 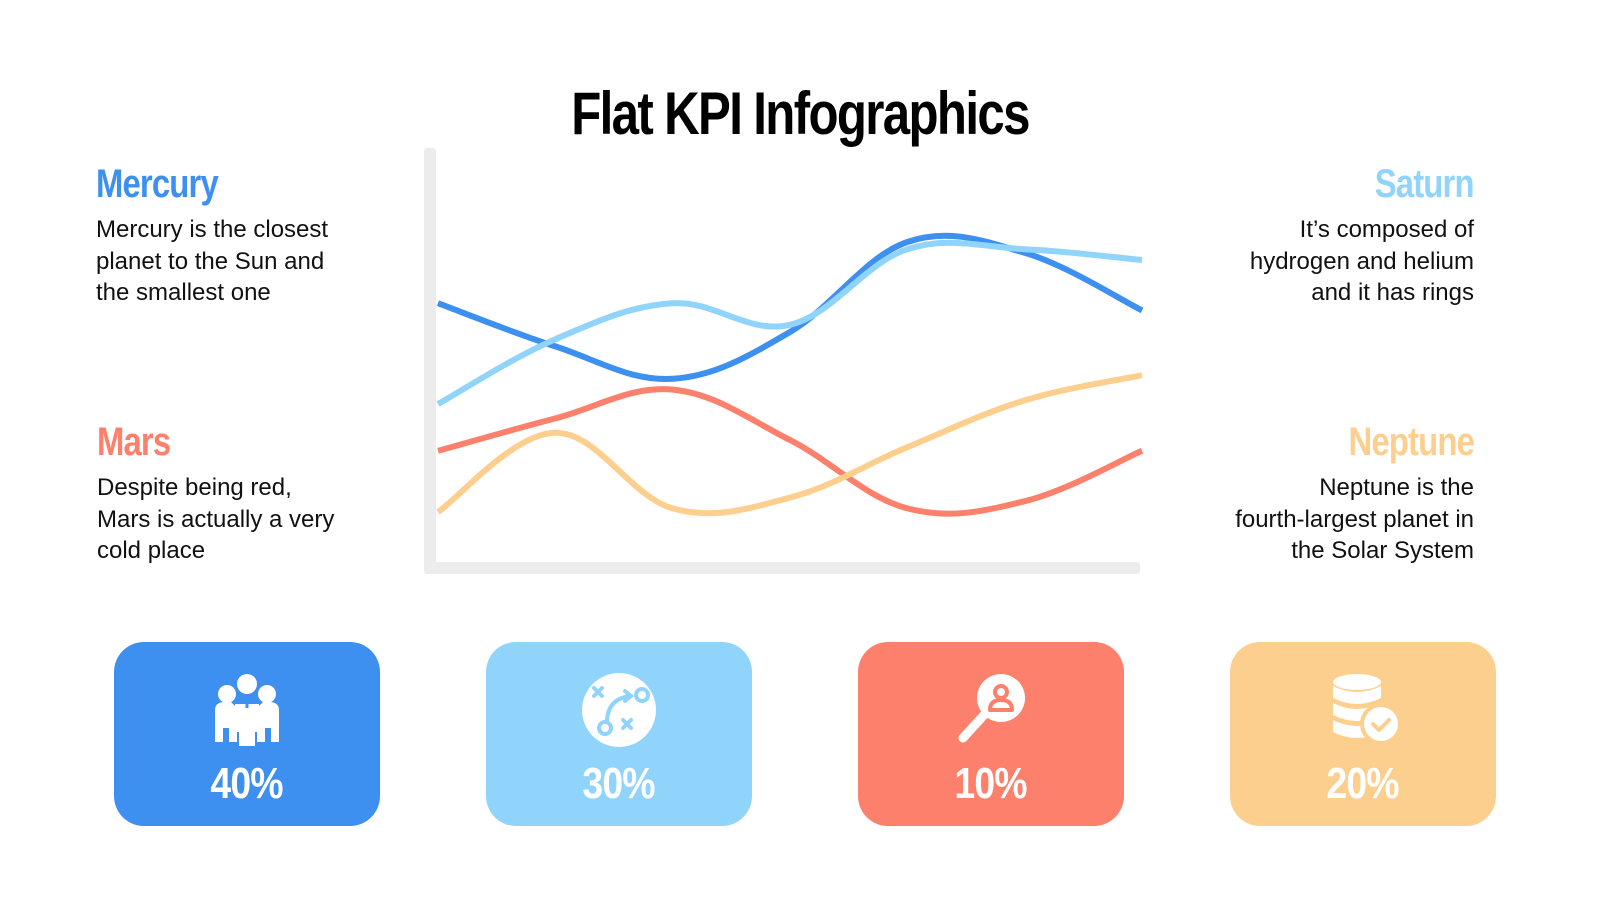 I want to click on saturn-heading: Saturn, so click(x=1425, y=184).